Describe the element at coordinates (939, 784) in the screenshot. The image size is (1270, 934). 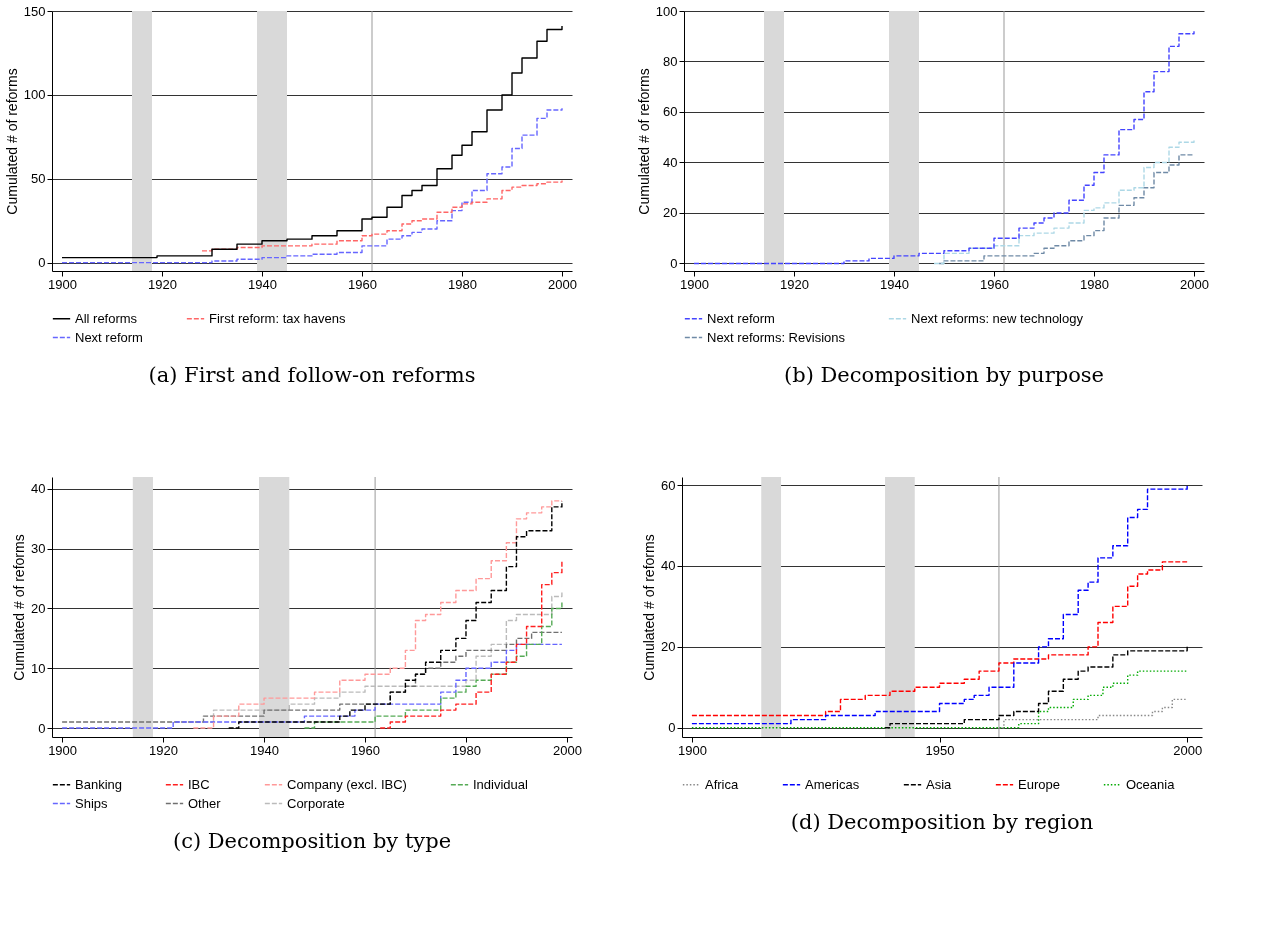
I see `legend-label: Asia` at that location.